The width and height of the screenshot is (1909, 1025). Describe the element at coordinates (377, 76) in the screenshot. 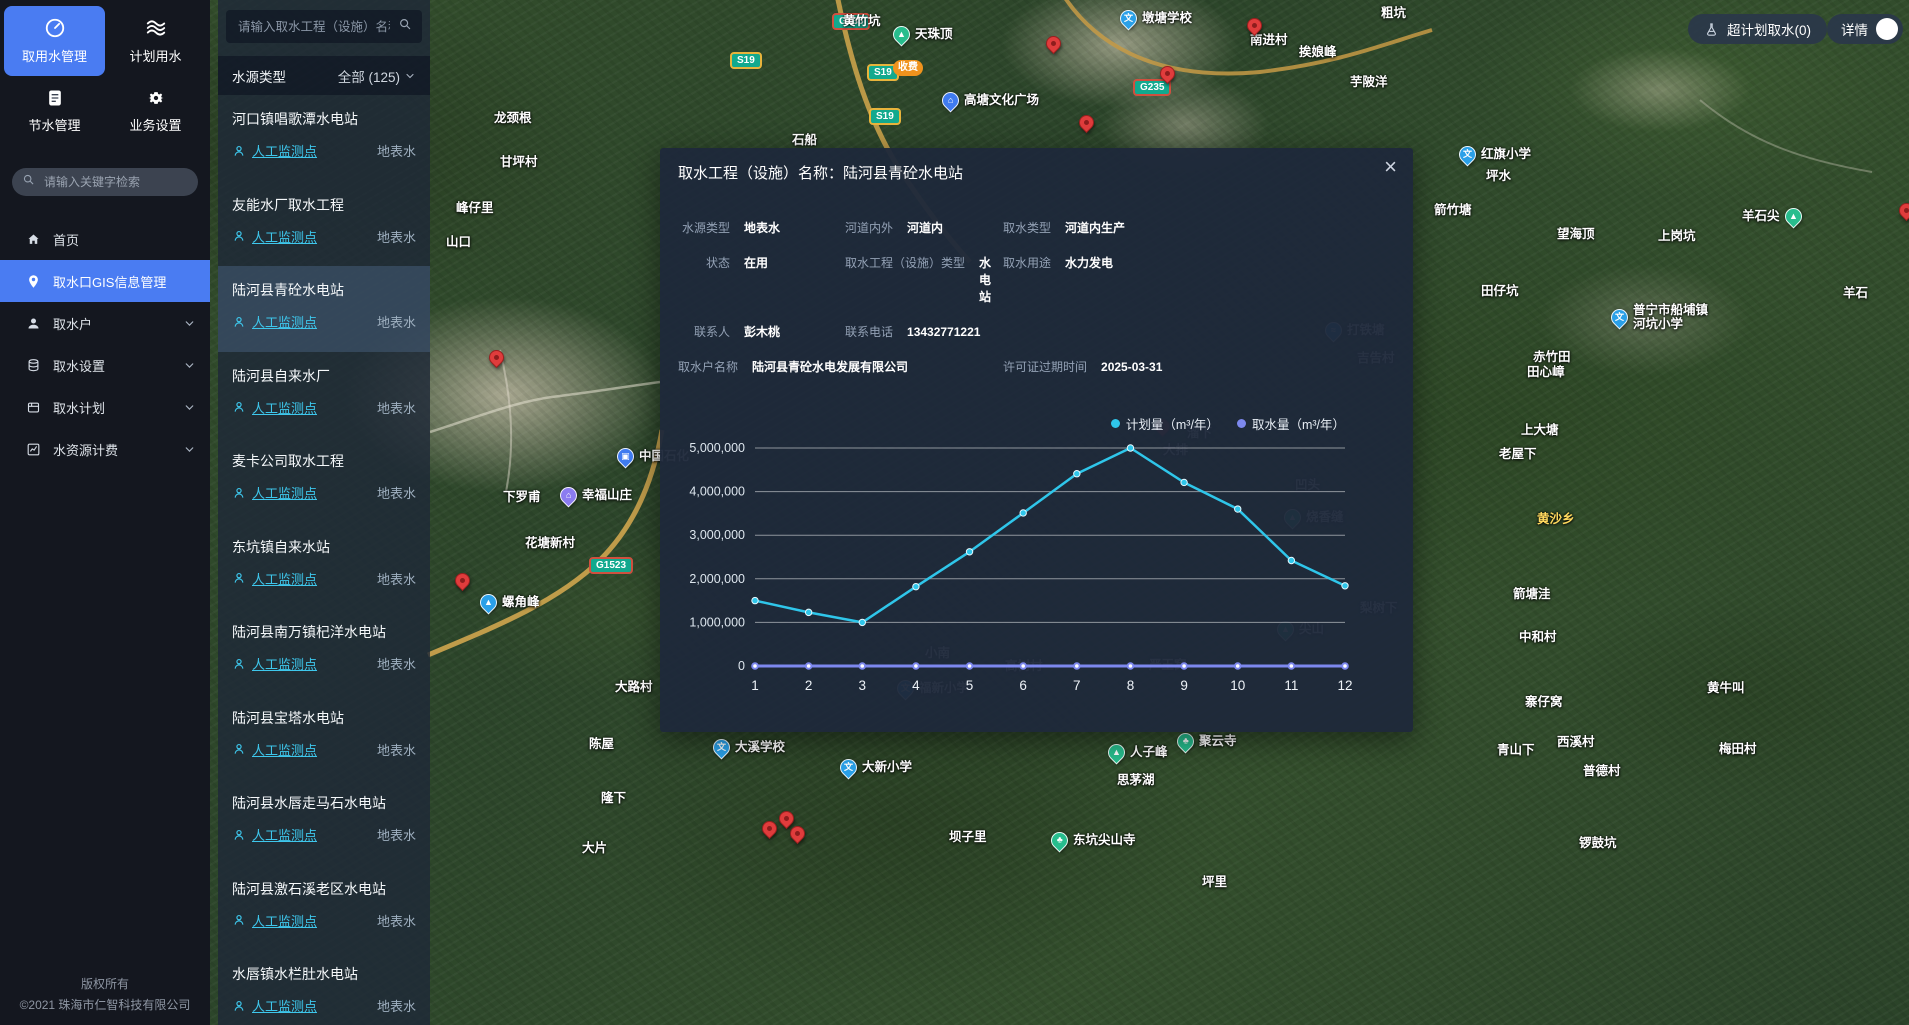

I see `filter-dropdown: 全部 (125)` at that location.